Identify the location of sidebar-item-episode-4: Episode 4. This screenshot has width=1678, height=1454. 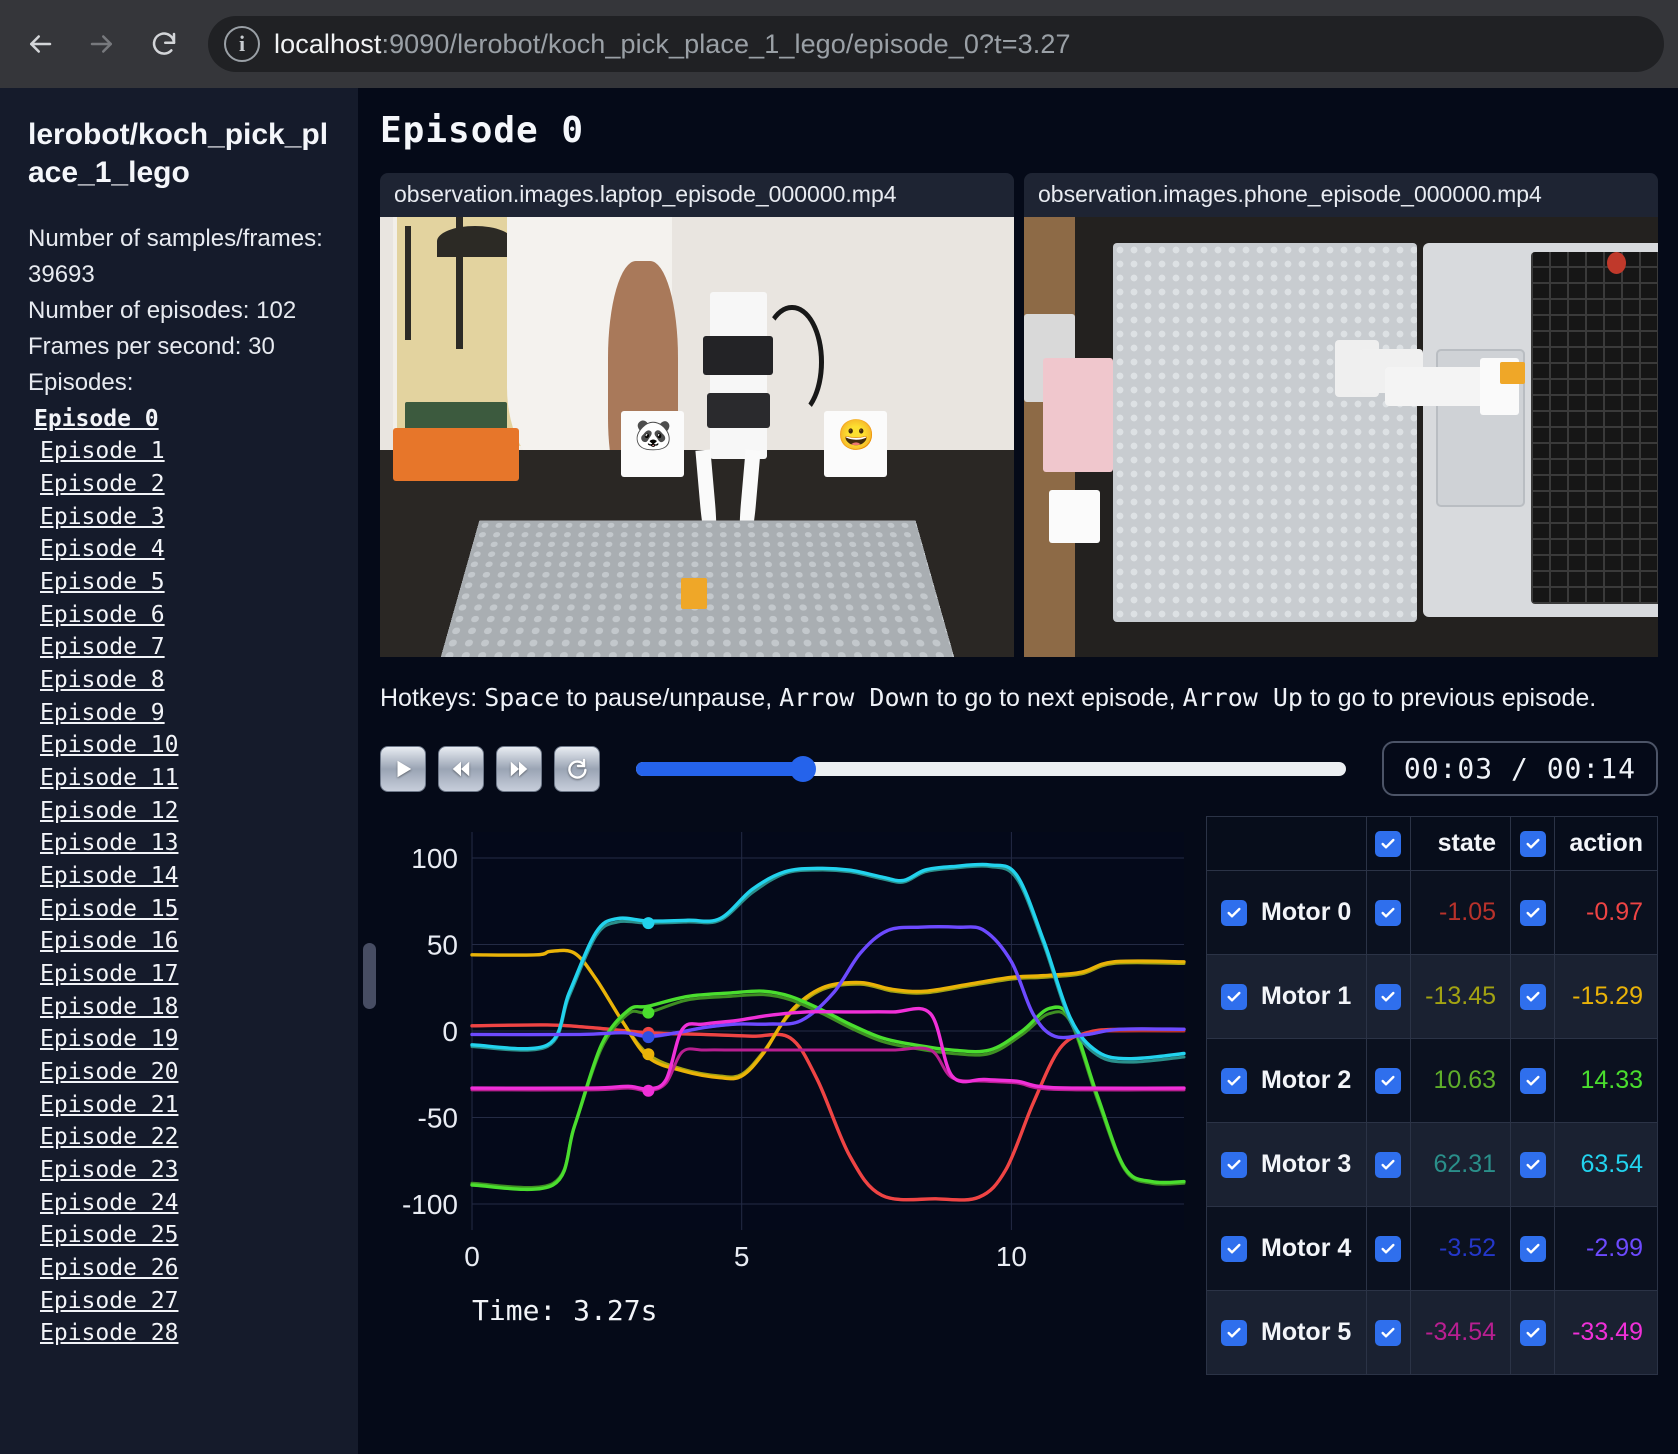
(102, 549).